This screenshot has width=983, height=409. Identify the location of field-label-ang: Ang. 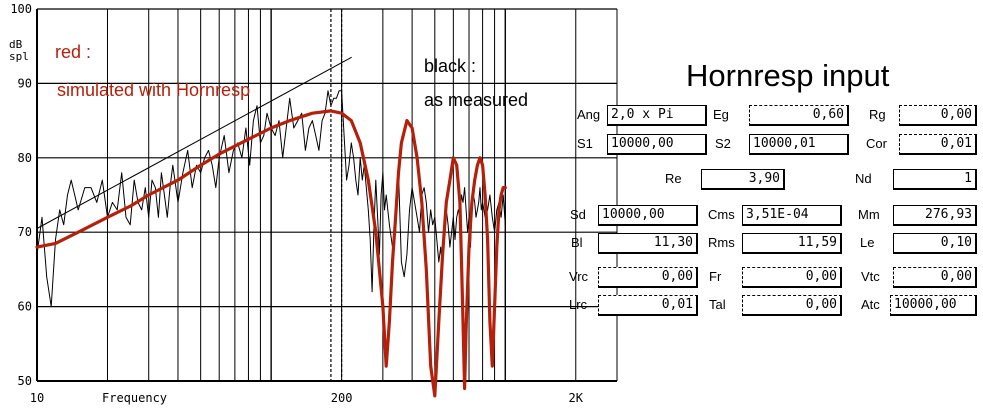
(589, 114).